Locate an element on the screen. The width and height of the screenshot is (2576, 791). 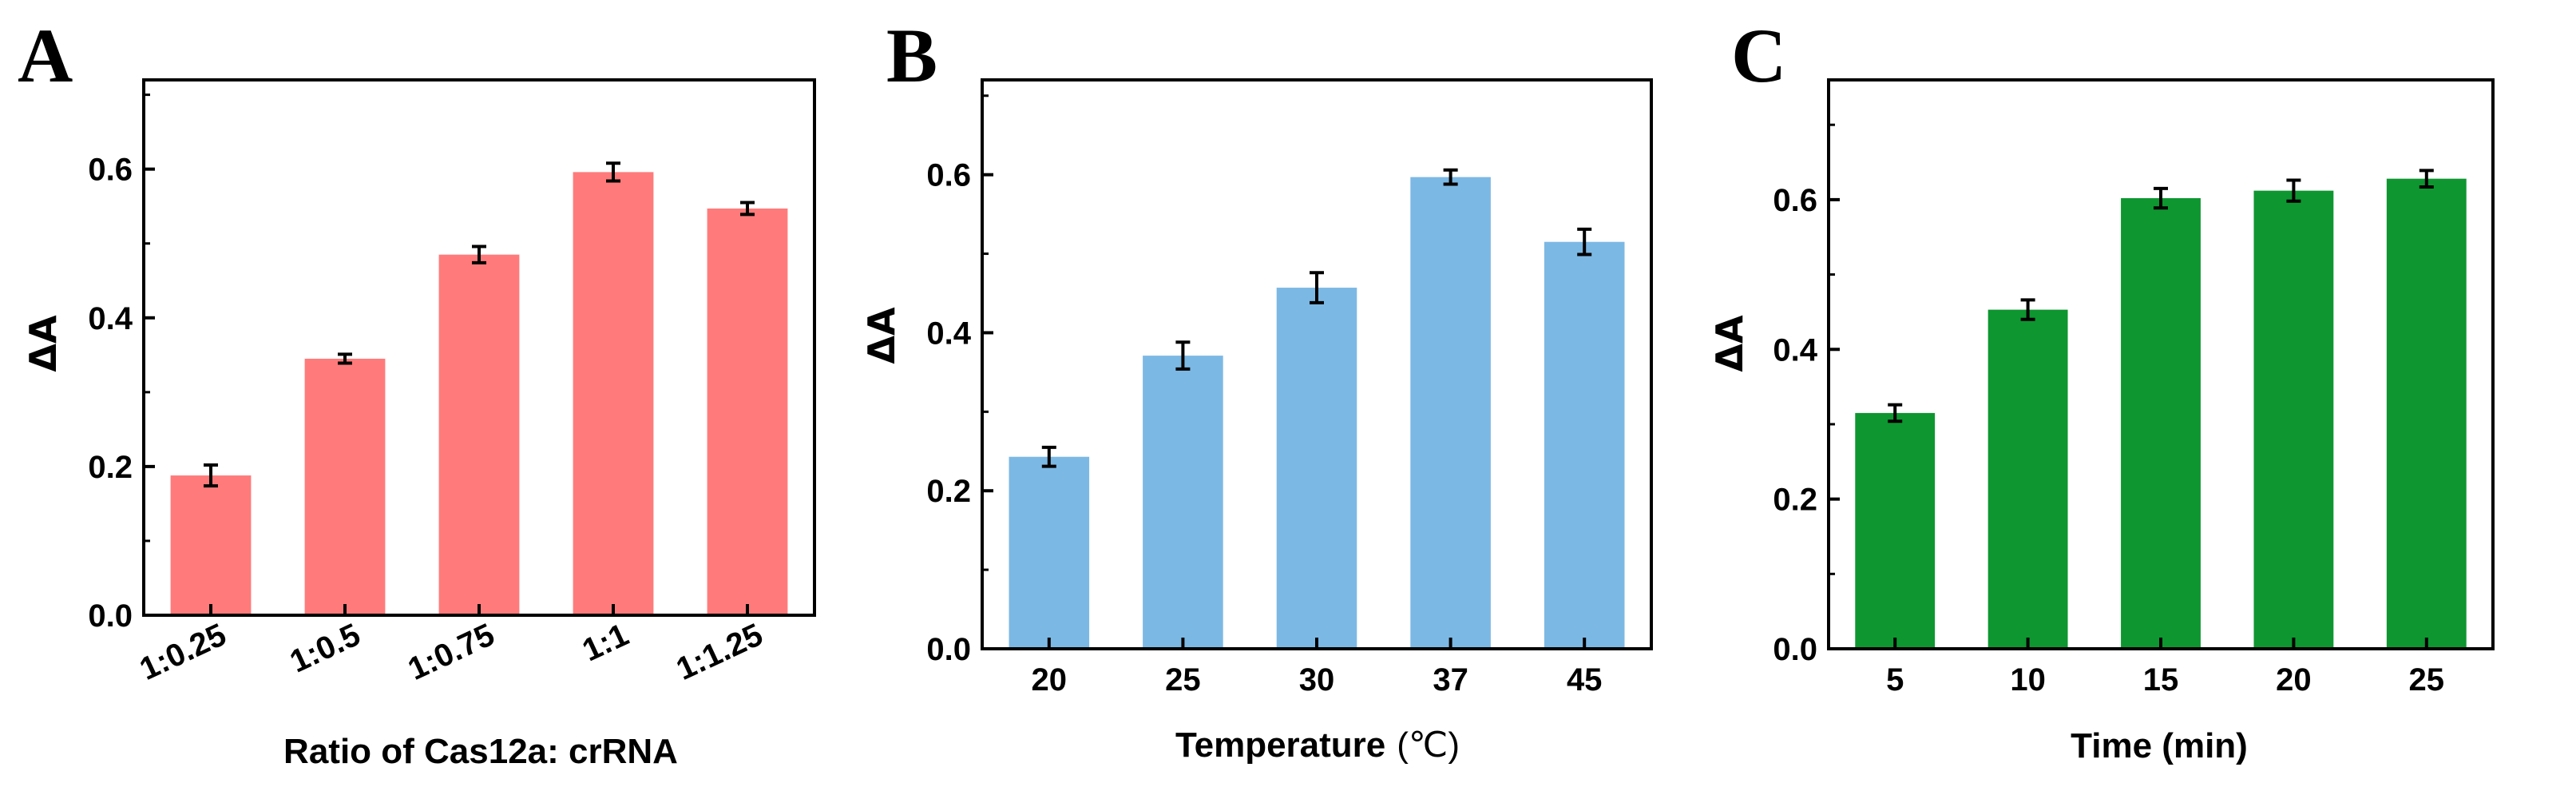
y-tick-label-a-3: 0.6 is located at coordinates (110, 170).